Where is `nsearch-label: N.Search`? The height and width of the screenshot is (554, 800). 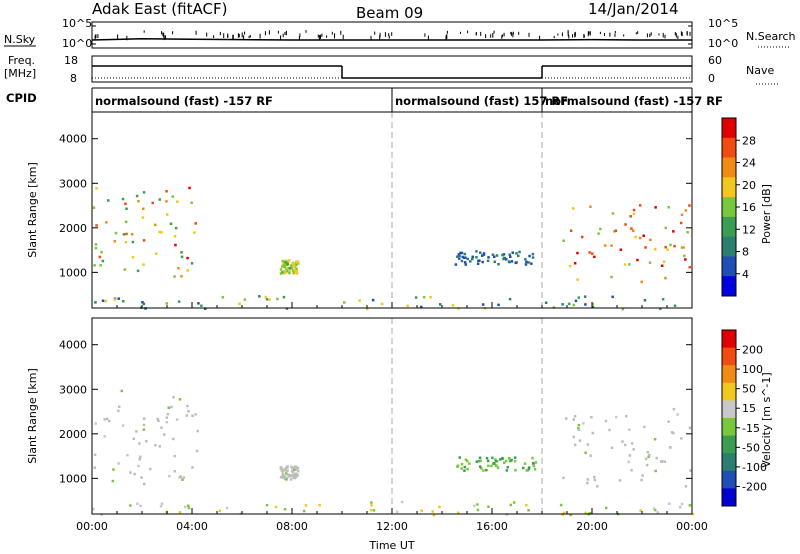
nsearch-label: N.Search is located at coordinates (771, 36).